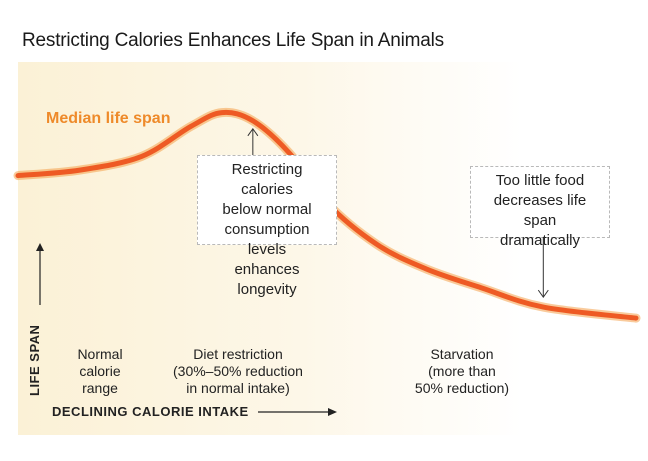  I want to click on y-axis-label: LIFE SPAN, so click(34, 360).